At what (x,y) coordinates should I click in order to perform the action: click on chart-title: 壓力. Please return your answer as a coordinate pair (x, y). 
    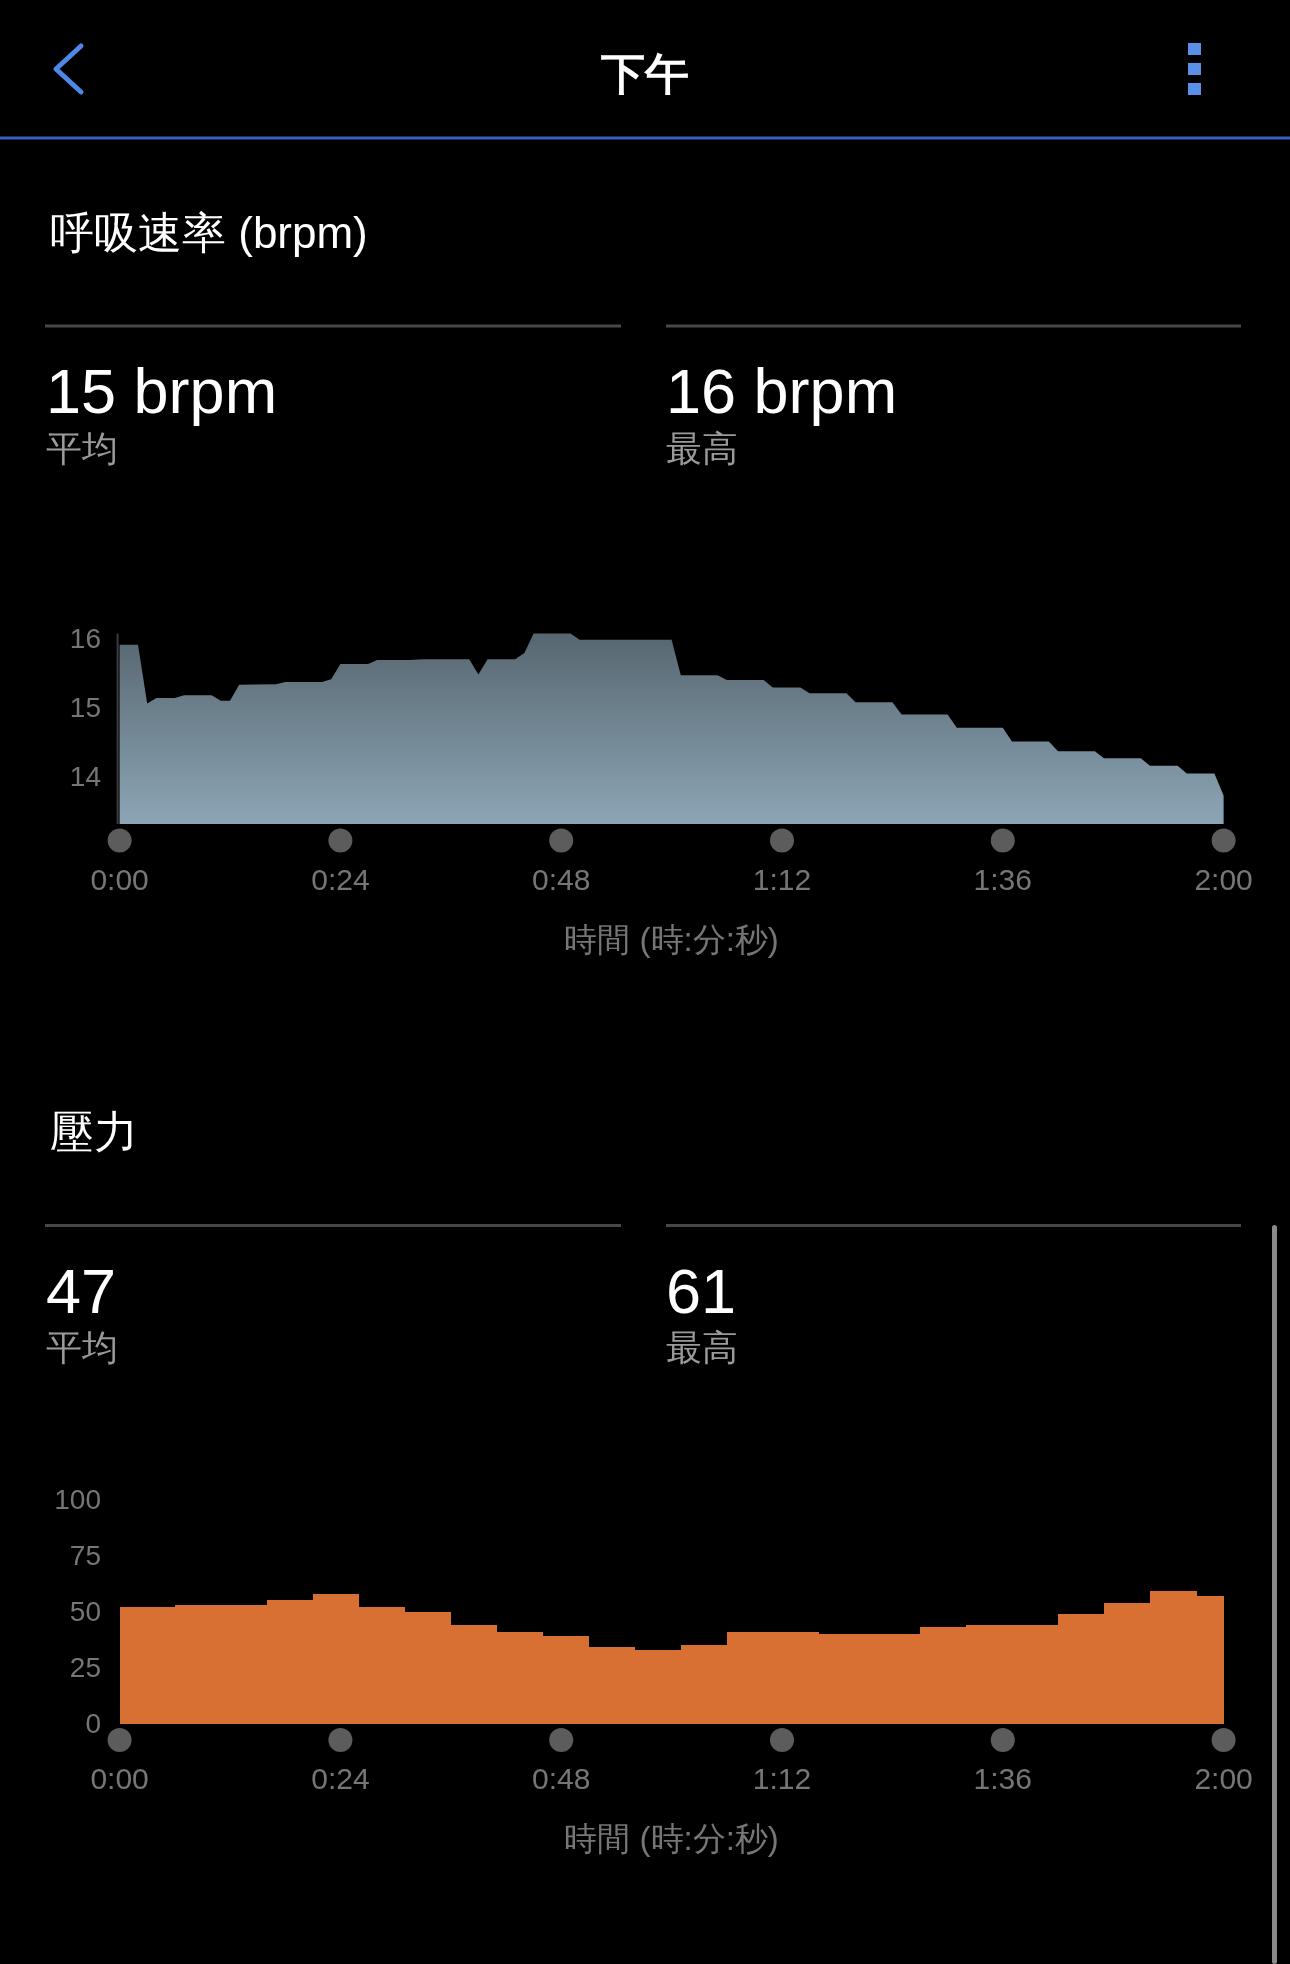
    Looking at the image, I should click on (94, 1131).